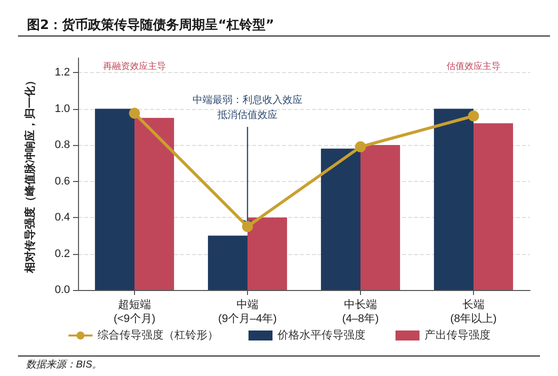 This screenshot has height=376, width=558. What do you see at coordinates (62, 218) in the screenshot?
I see `y-tick-label: 0.4` at bounding box center [62, 218].